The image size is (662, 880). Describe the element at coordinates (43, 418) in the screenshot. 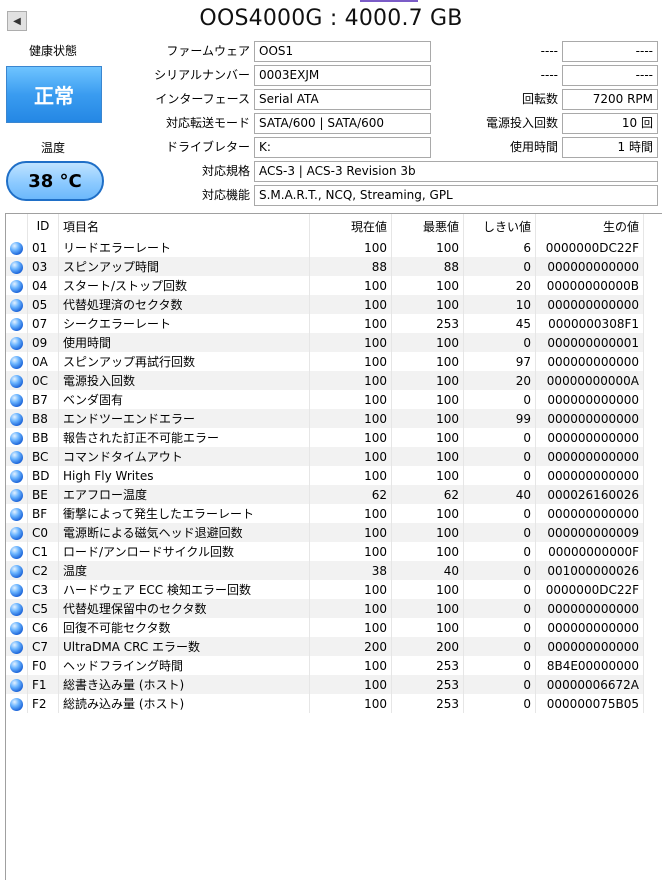

I see `row-id: B8` at that location.